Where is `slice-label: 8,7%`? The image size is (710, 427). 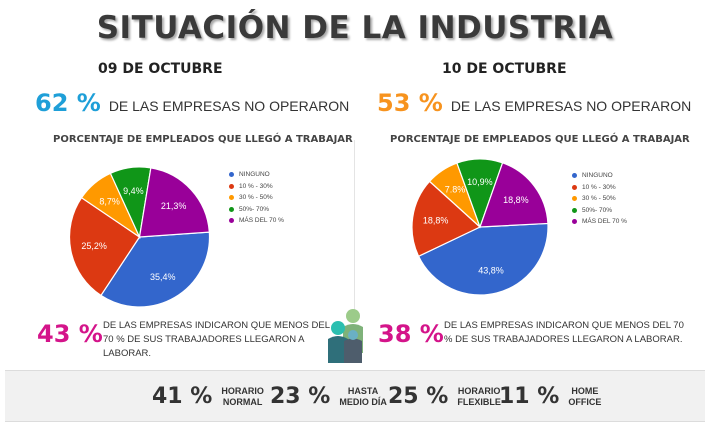
slice-label: 8,7% is located at coordinates (109, 202).